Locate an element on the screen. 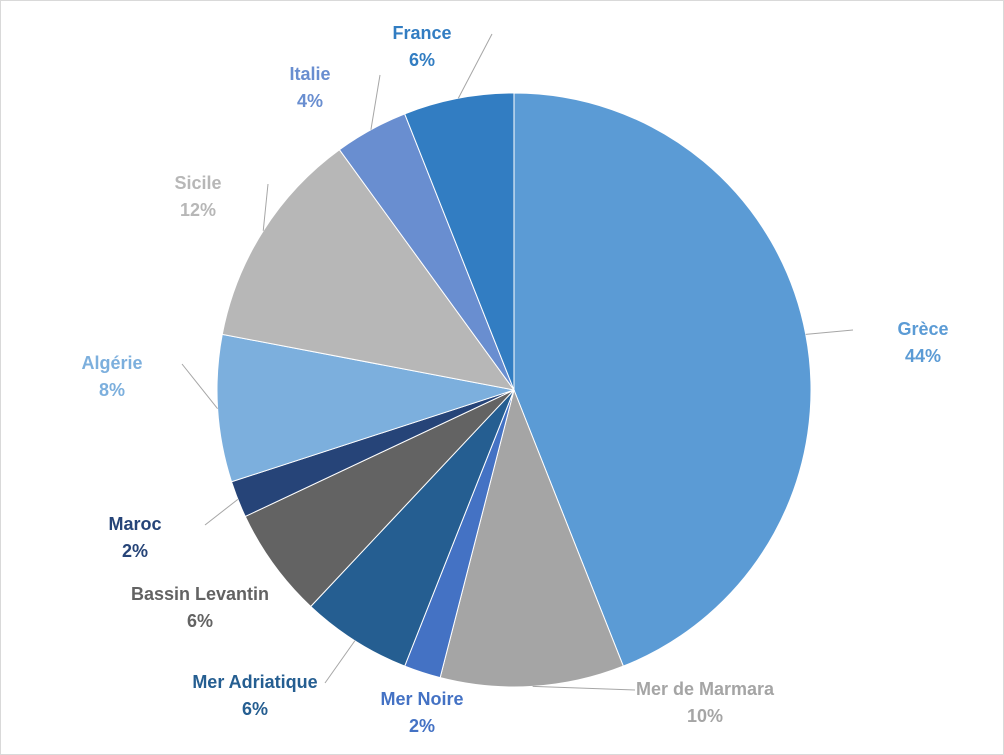  value-label: 10% is located at coordinates (705, 716).